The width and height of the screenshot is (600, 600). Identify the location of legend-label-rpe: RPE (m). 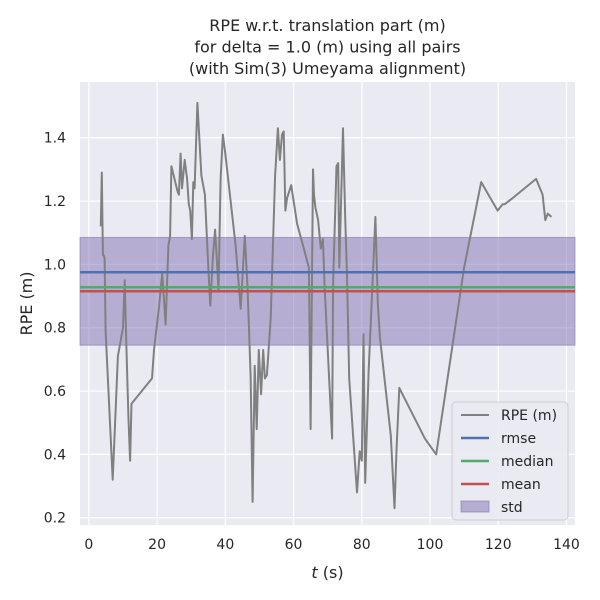
(529, 416).